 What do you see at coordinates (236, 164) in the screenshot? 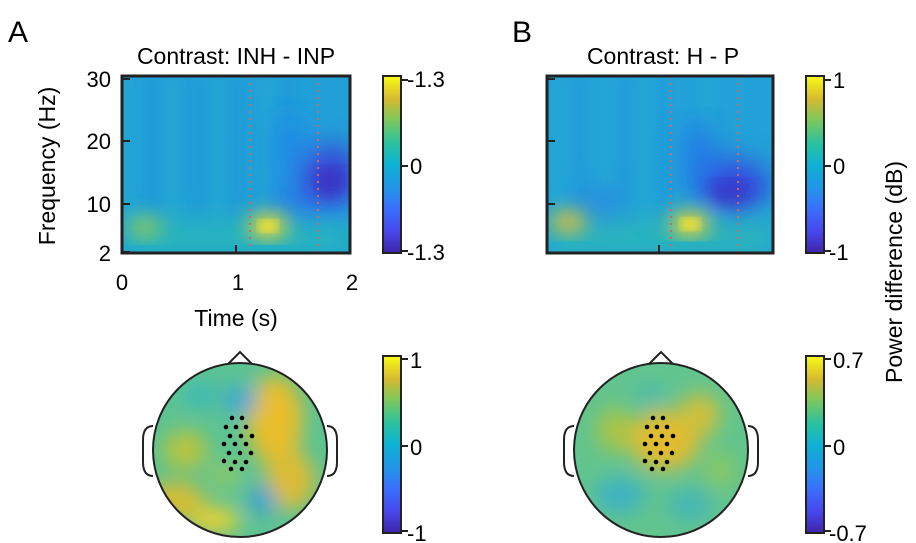
I see `tf-heatmap-a` at bounding box center [236, 164].